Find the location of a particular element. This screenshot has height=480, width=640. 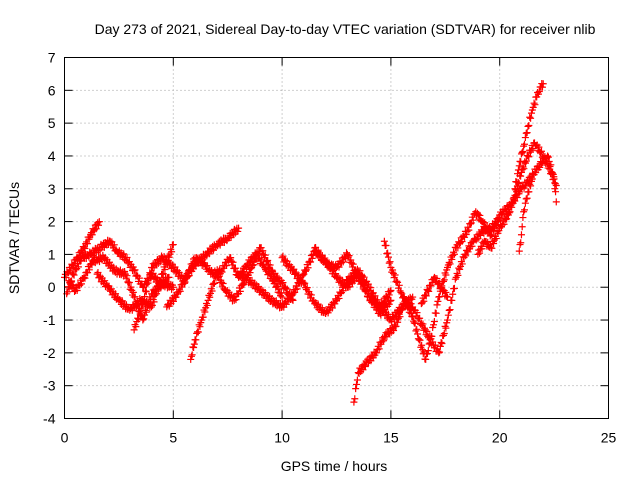

series-sat-l is located at coordinates (470, 257).